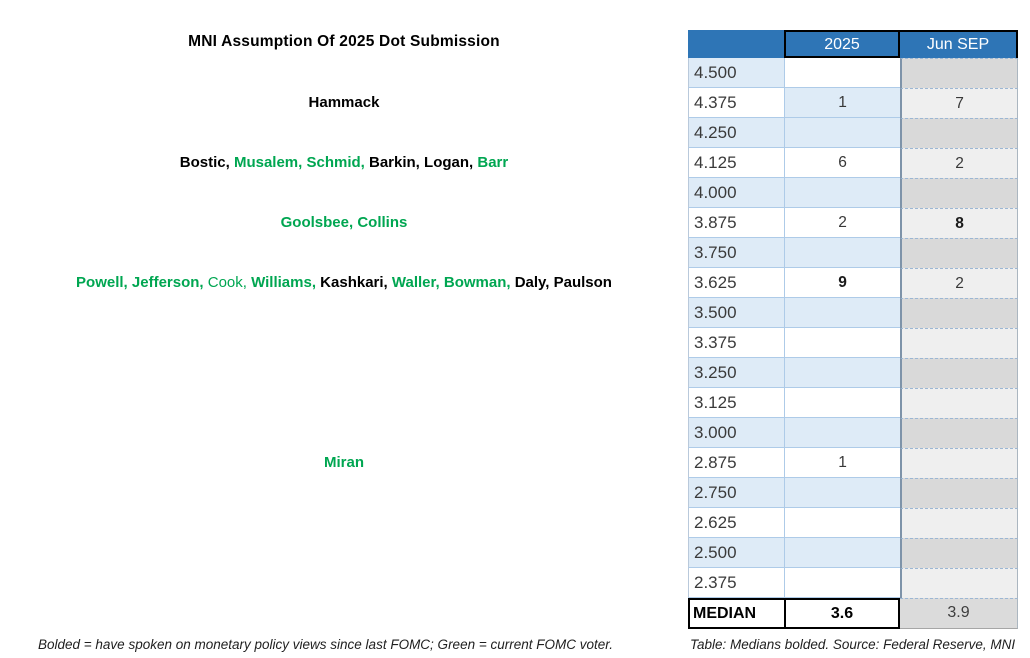 The width and height of the screenshot is (1030, 658). What do you see at coordinates (337, 162) in the screenshot?
I see `submitter-name: Schmid,` at bounding box center [337, 162].